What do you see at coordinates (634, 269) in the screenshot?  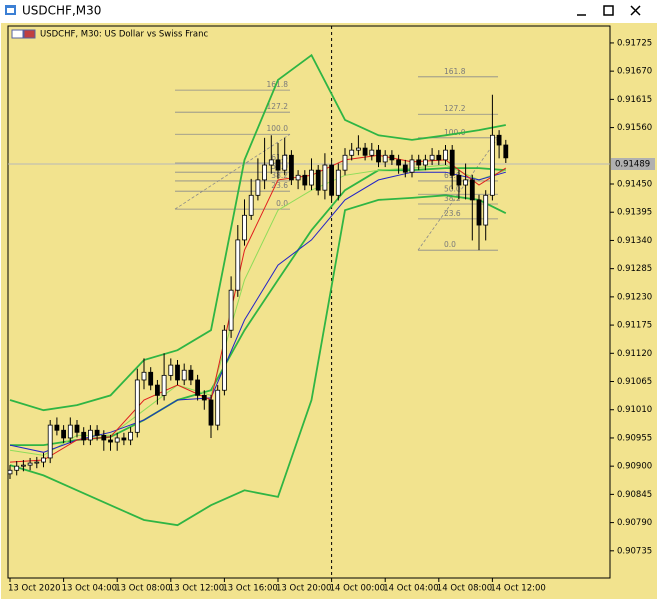 I see `y-tick-label: 0.91285` at bounding box center [634, 269].